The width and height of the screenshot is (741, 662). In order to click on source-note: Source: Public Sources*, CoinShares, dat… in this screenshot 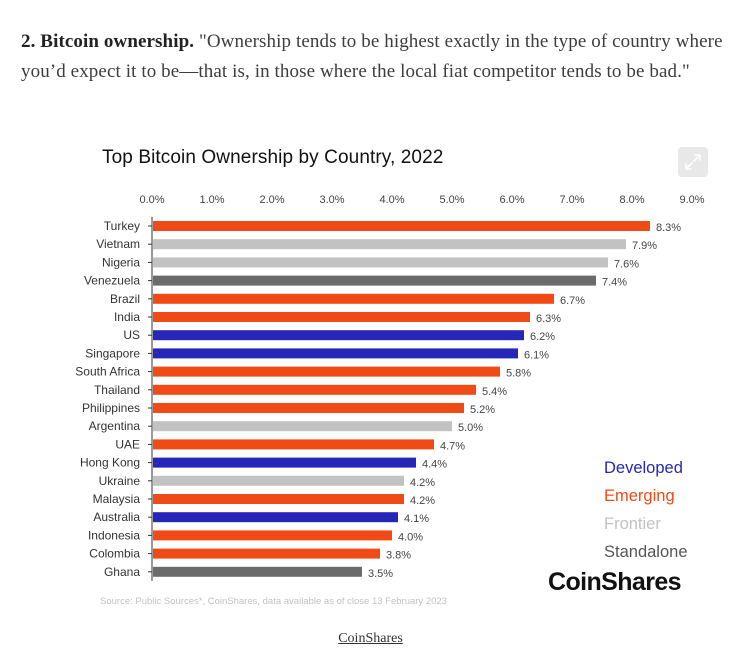, I will do `click(273, 601)`.